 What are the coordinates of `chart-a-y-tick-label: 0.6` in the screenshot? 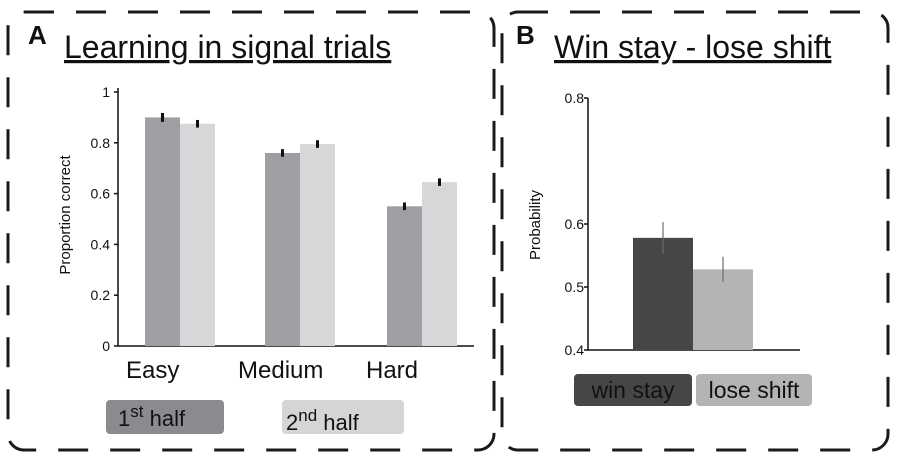 It's located at (101, 194).